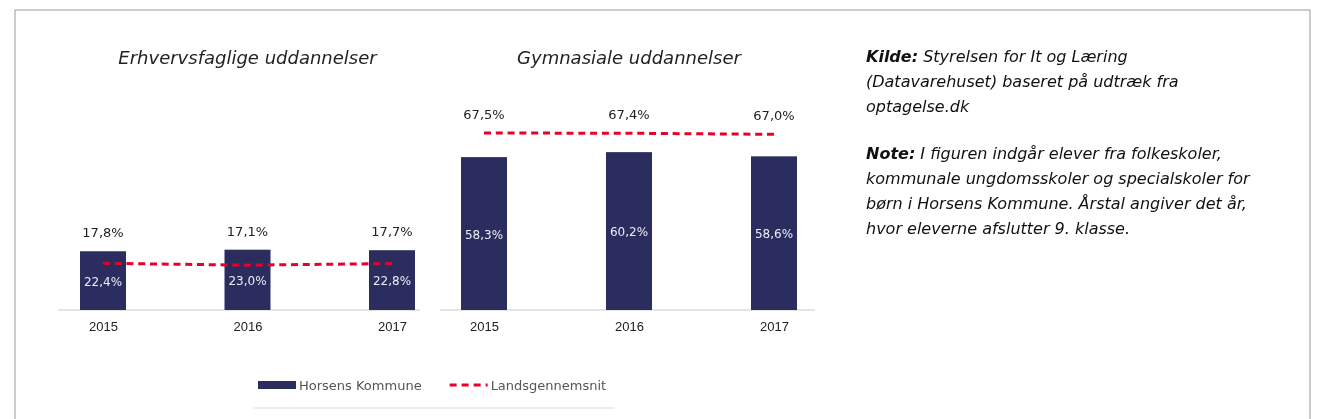 This screenshot has width=1322, height=419. I want to click on chart-title: Erhvervsfaglige uddannelser, so click(248, 57).